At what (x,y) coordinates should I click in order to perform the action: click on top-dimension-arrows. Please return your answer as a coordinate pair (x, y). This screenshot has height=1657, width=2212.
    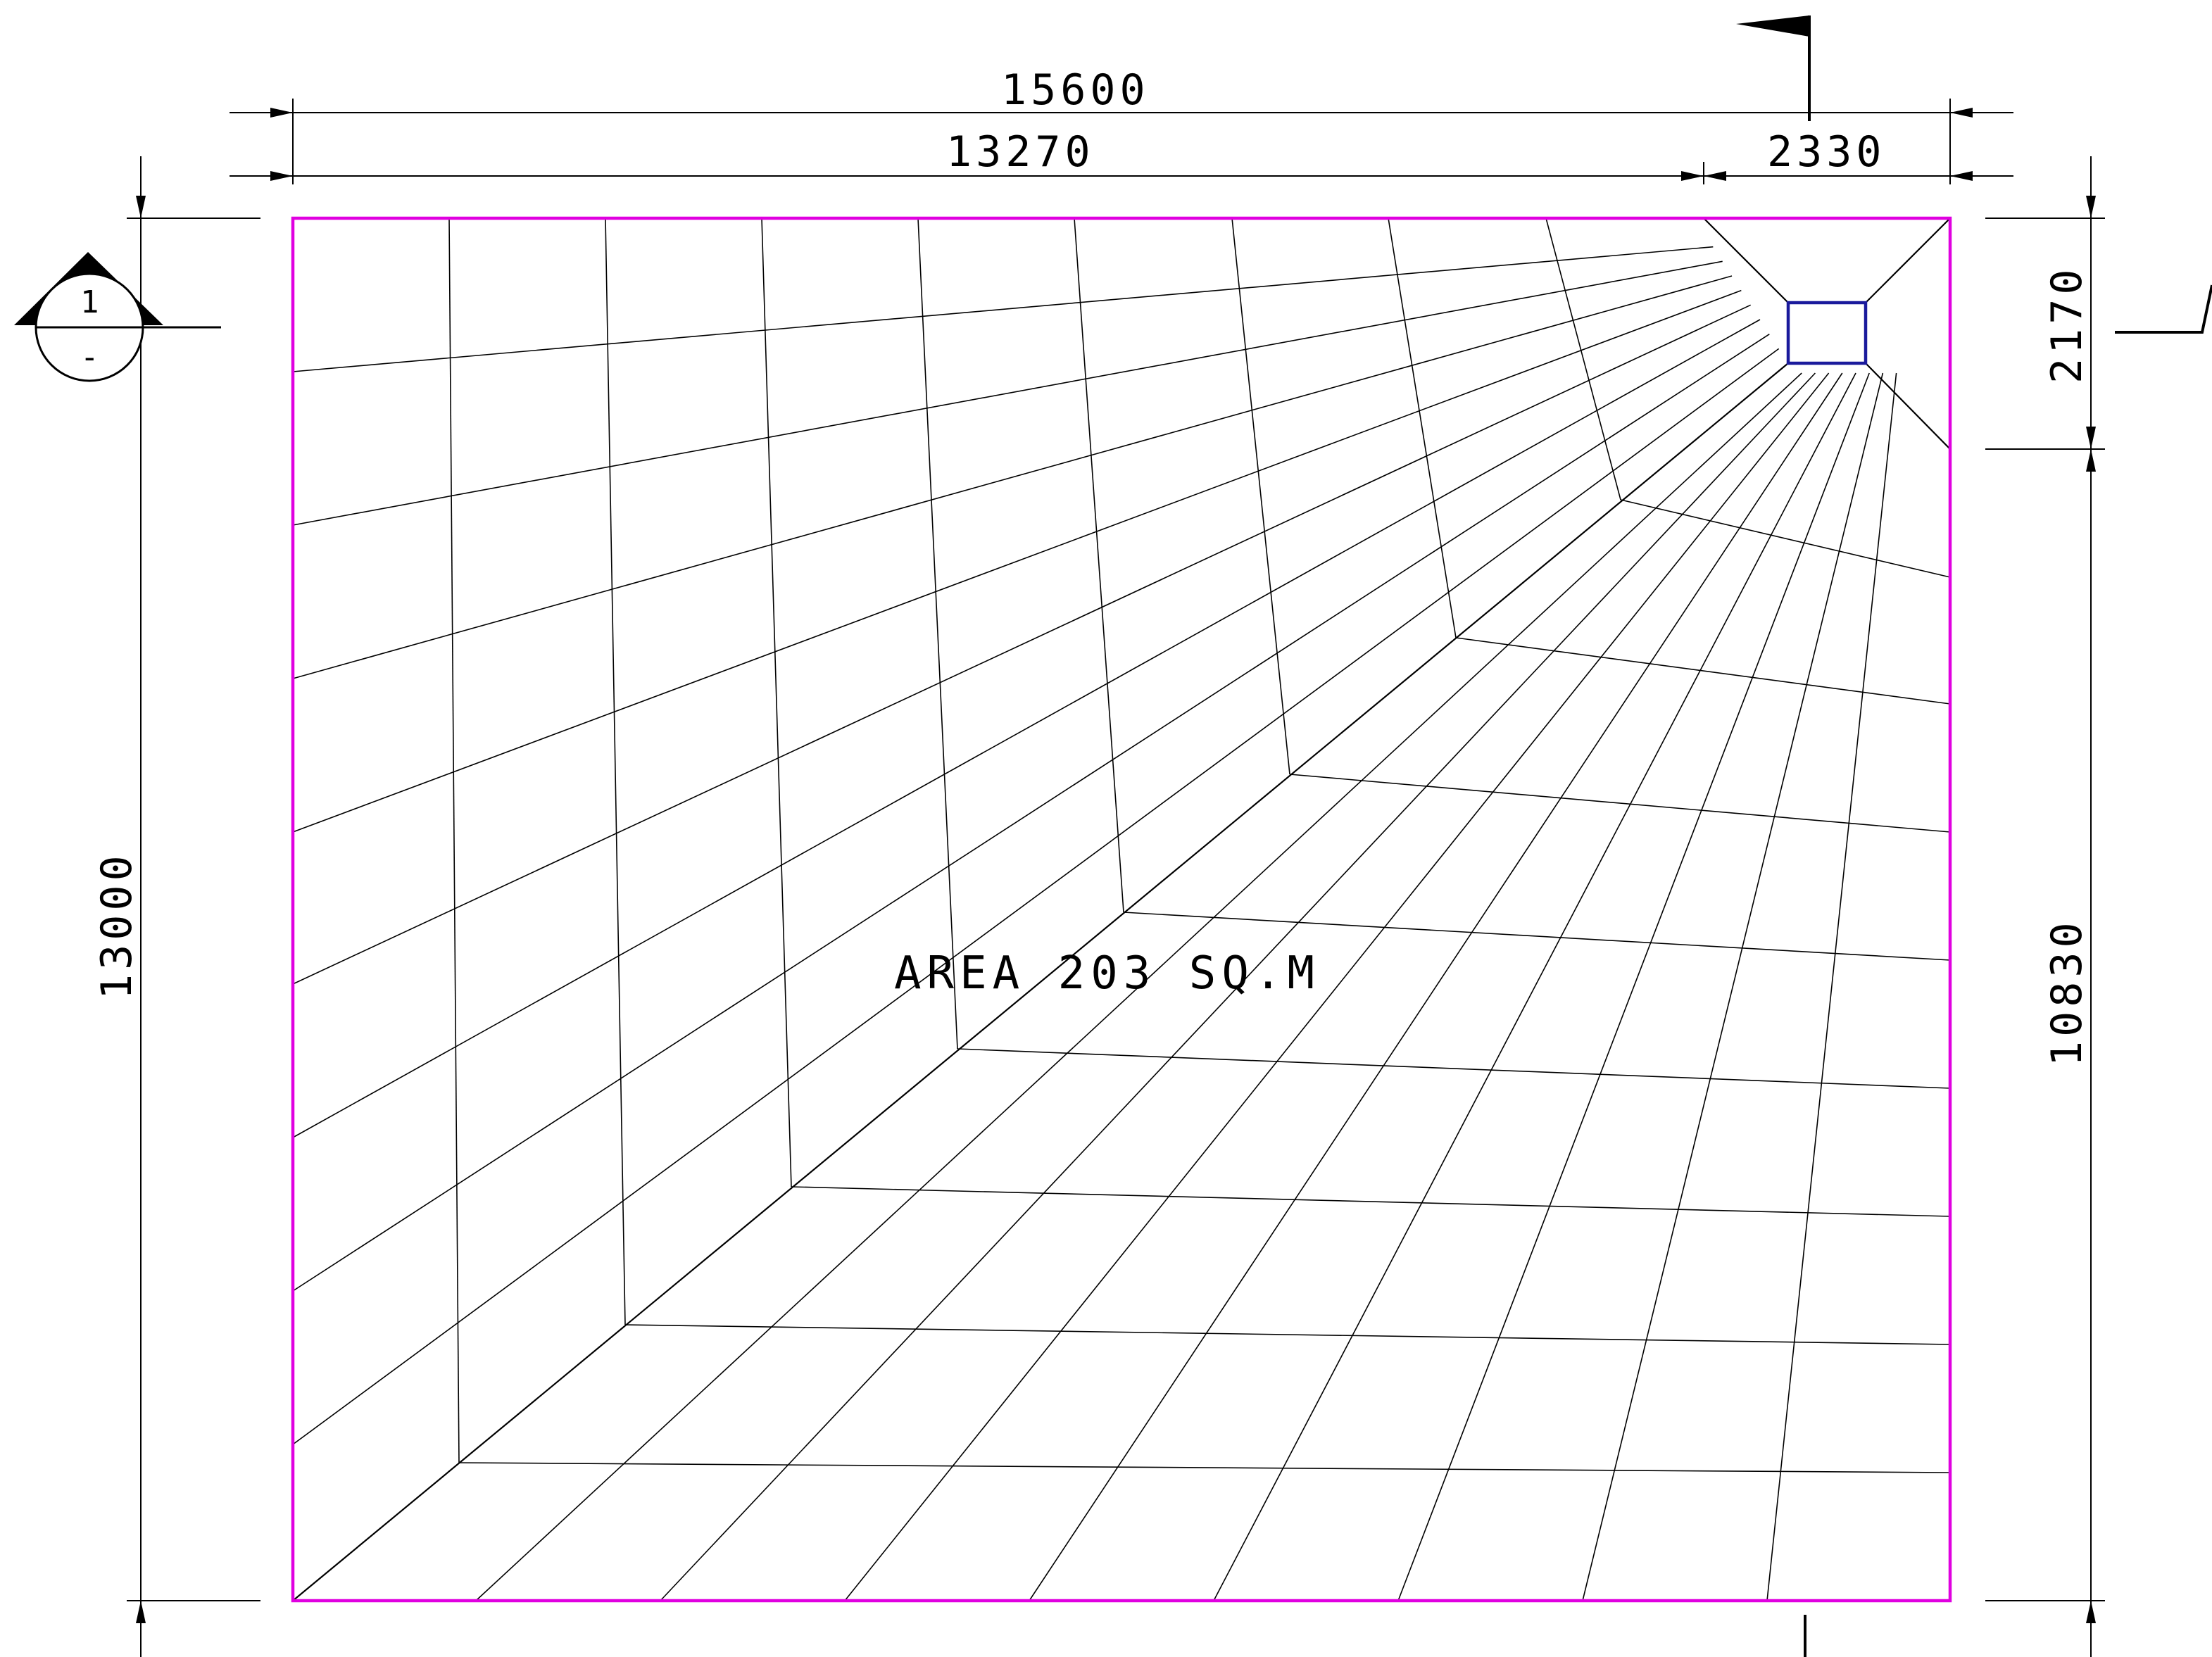
    Looking at the image, I should click on (1121, 144).